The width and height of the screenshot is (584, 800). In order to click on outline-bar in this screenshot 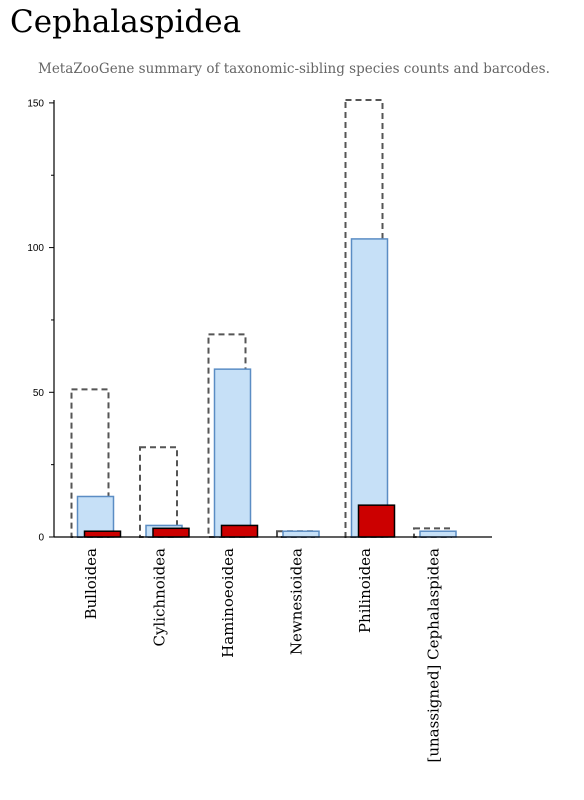, I will do `click(158, 492)`.